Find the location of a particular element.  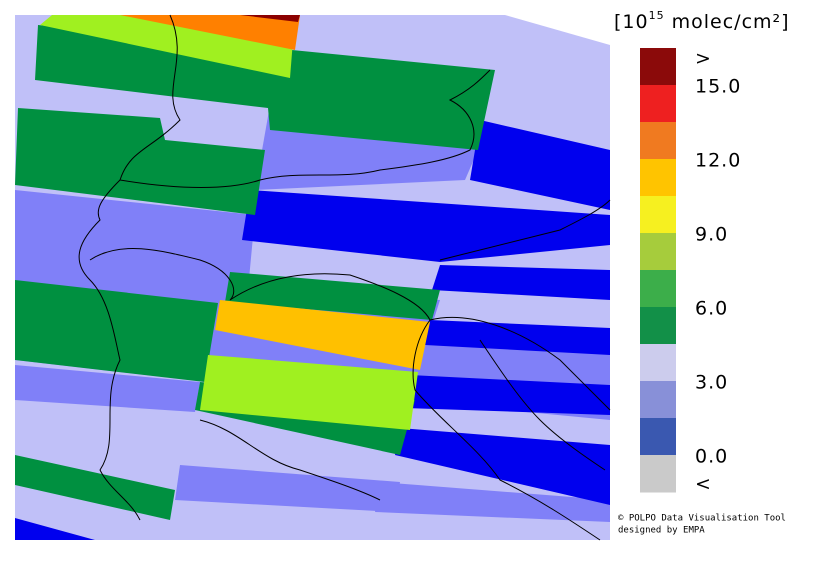

credit: designed by EMPA is located at coordinates (661, 531).